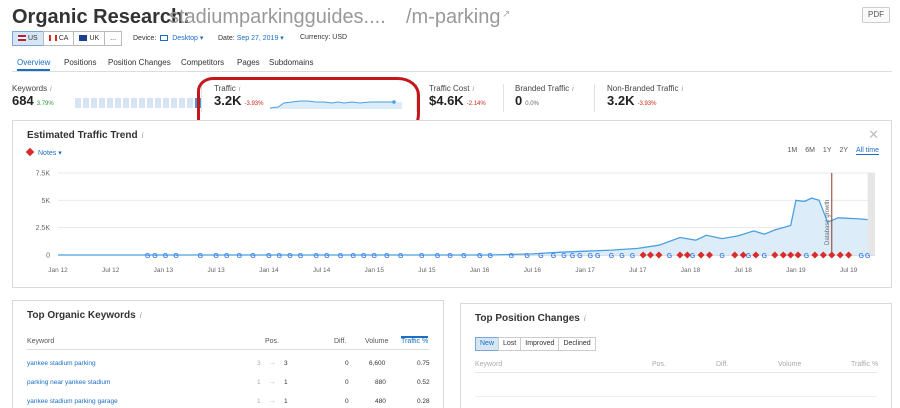  What do you see at coordinates (72, 401) in the screenshot?
I see `keyword-link: yankee stadium parking garage` at bounding box center [72, 401].